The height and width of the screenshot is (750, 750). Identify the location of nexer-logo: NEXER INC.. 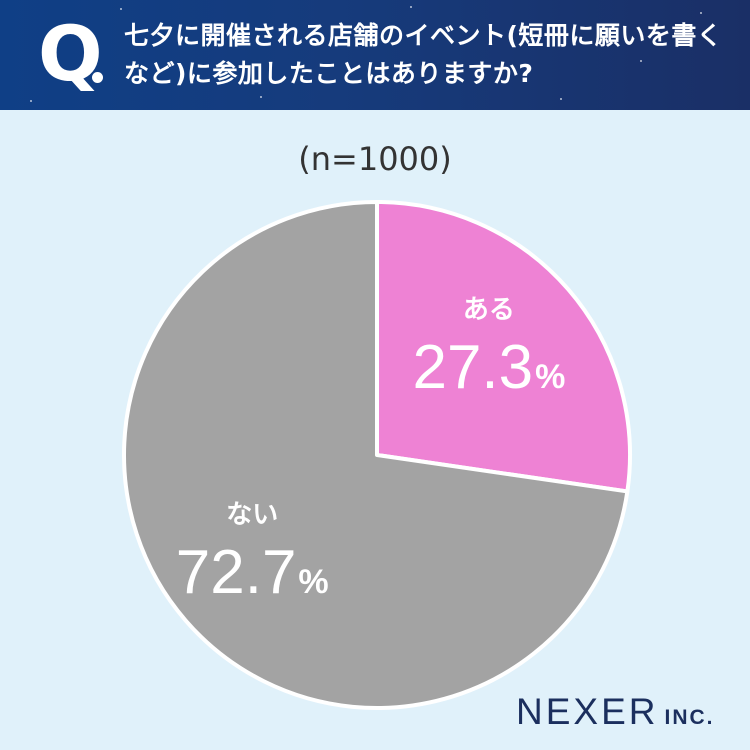
(615, 712).